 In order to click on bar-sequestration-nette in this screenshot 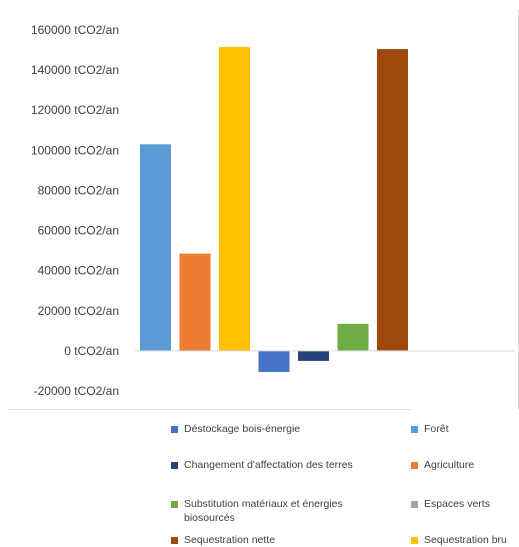, I will do `click(392, 200)`.